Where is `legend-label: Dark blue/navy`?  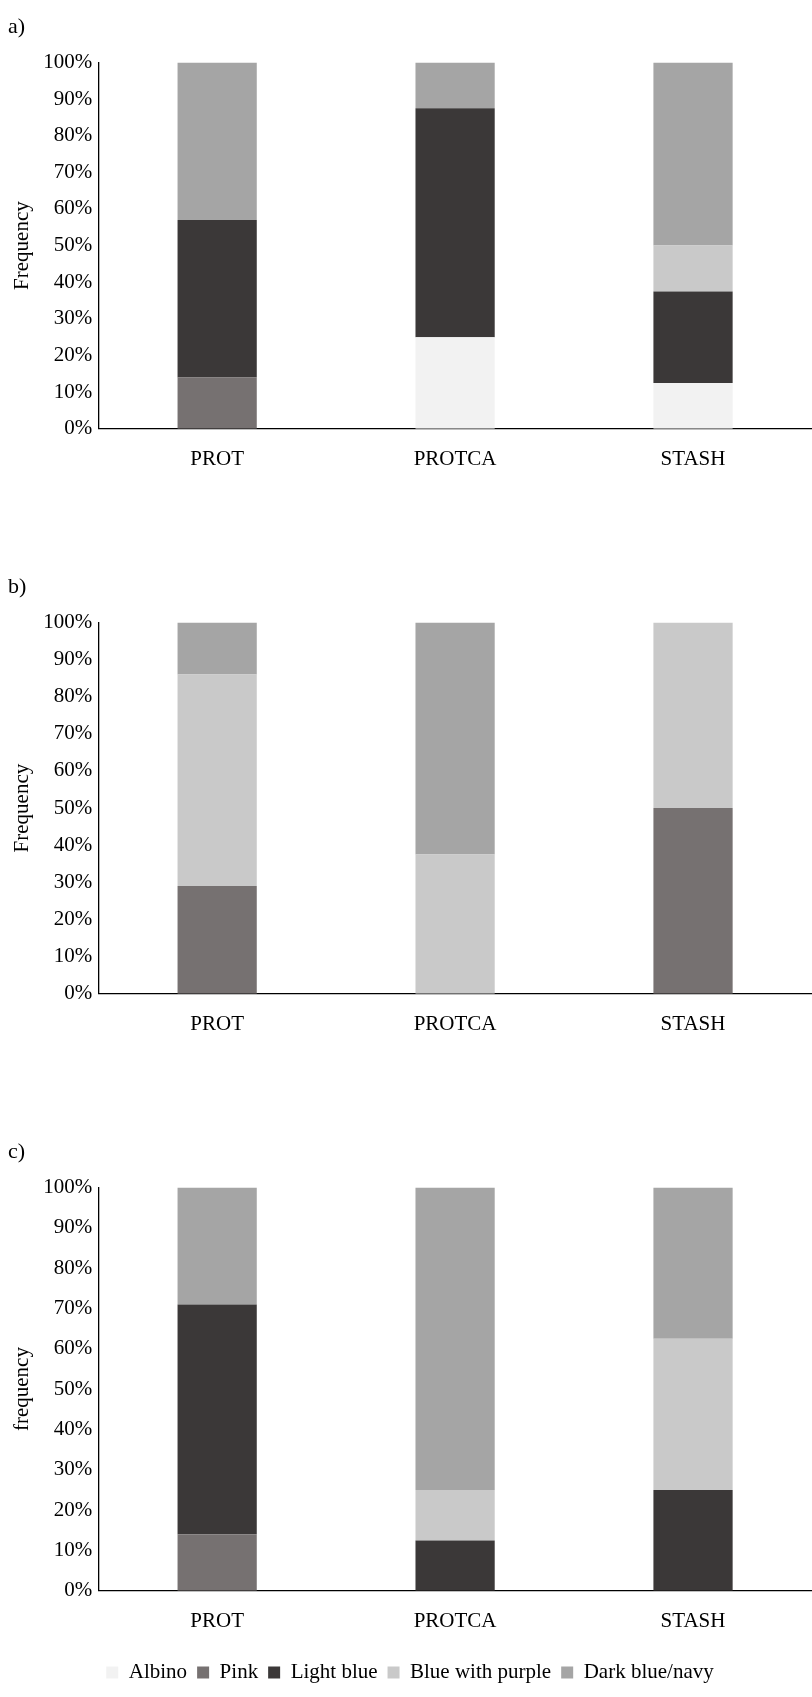
legend-label: Dark blue/navy is located at coordinates (649, 1671).